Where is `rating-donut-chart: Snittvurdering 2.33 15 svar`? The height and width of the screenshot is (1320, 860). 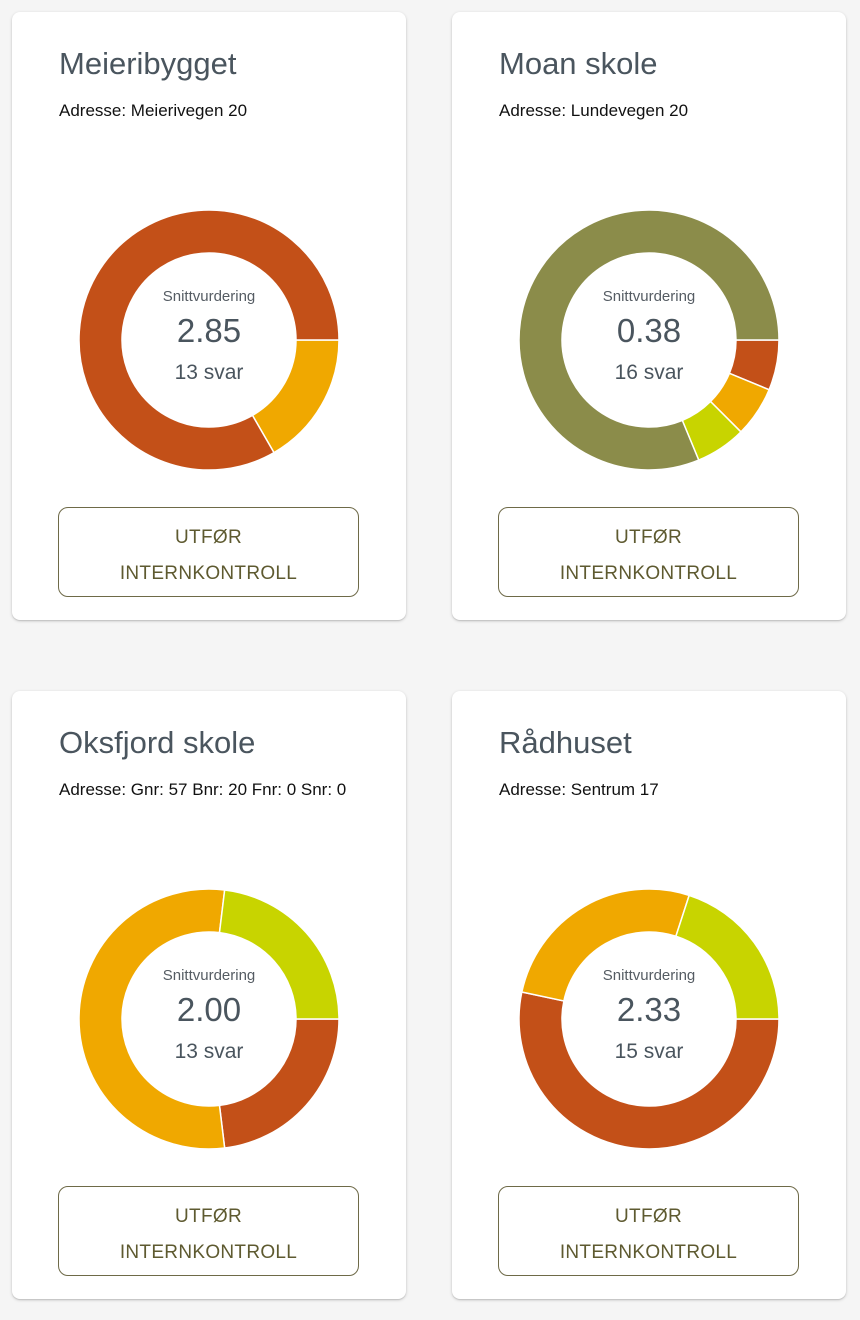 rating-donut-chart: Snittvurdering 2.33 15 svar is located at coordinates (649, 1019).